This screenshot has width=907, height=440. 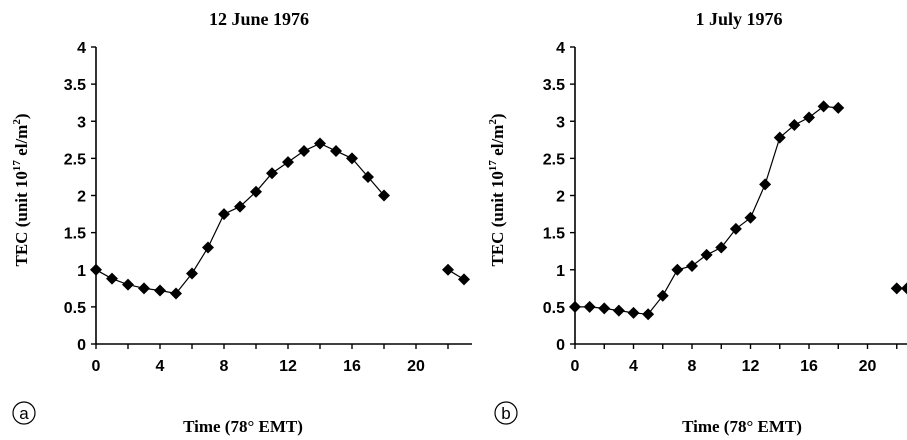 I want to click on chart-title: 12 June 1976, so click(x=259, y=19).